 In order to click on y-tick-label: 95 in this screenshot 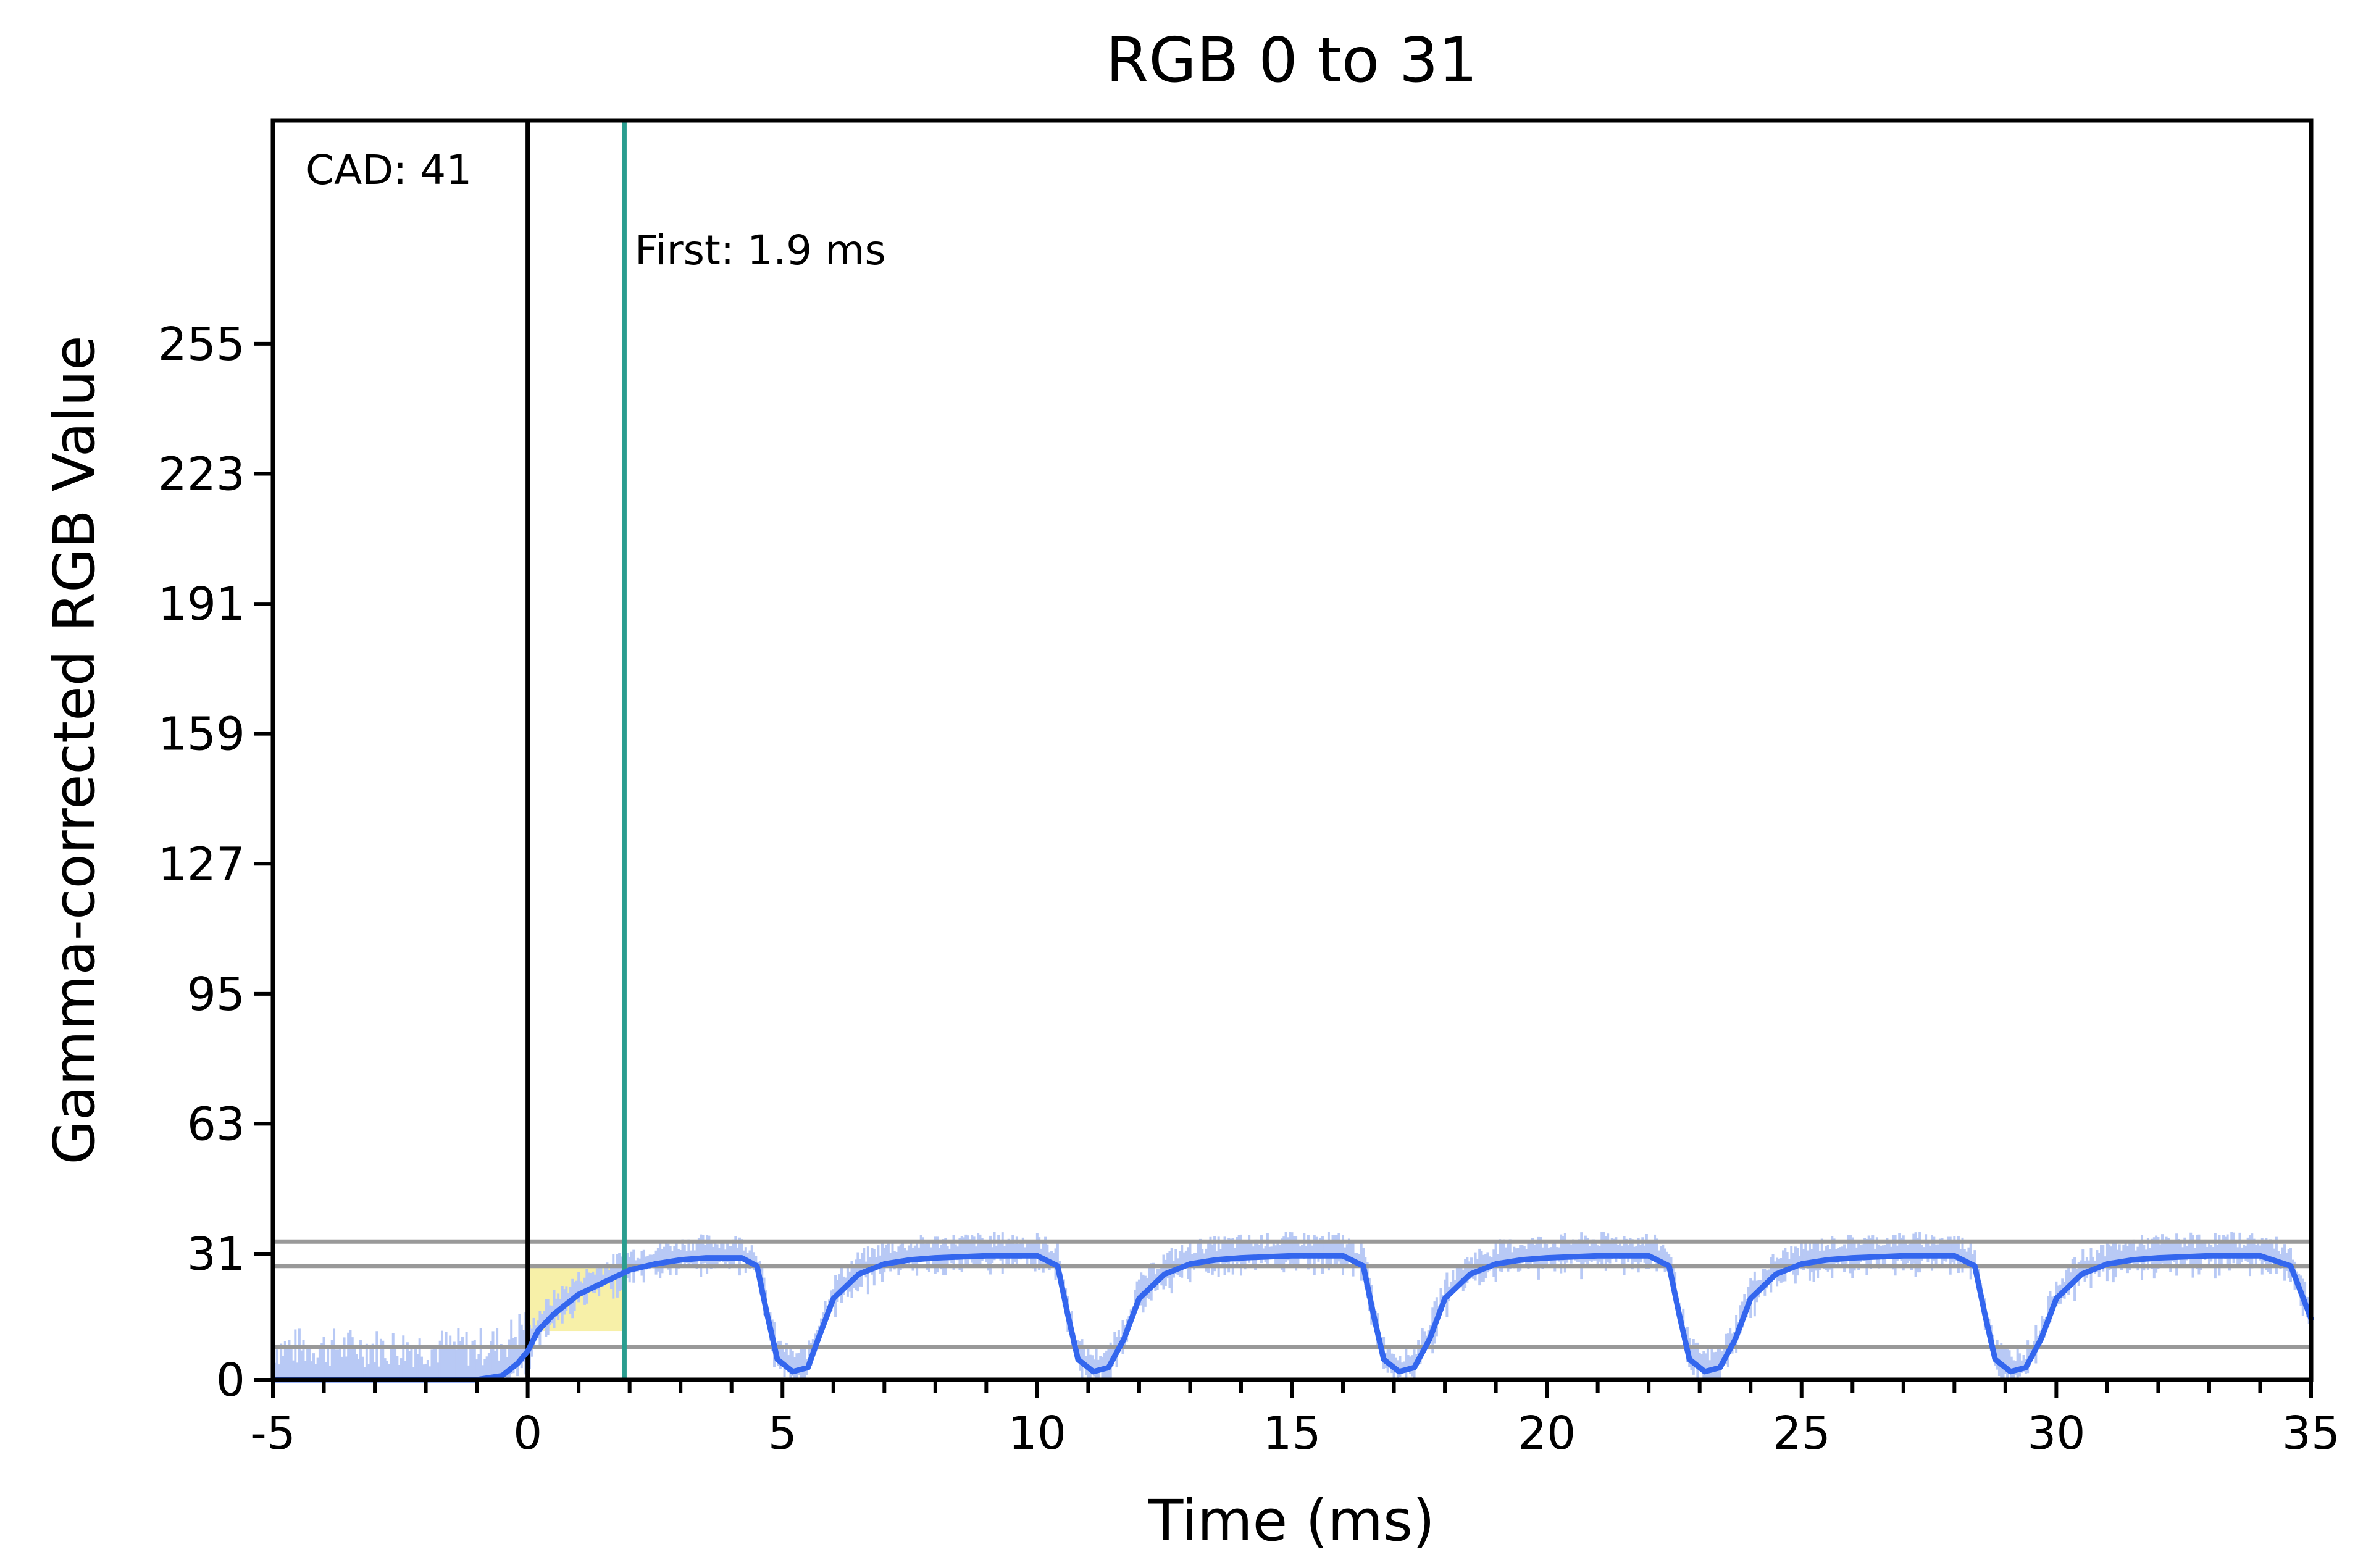, I will do `click(216, 994)`.